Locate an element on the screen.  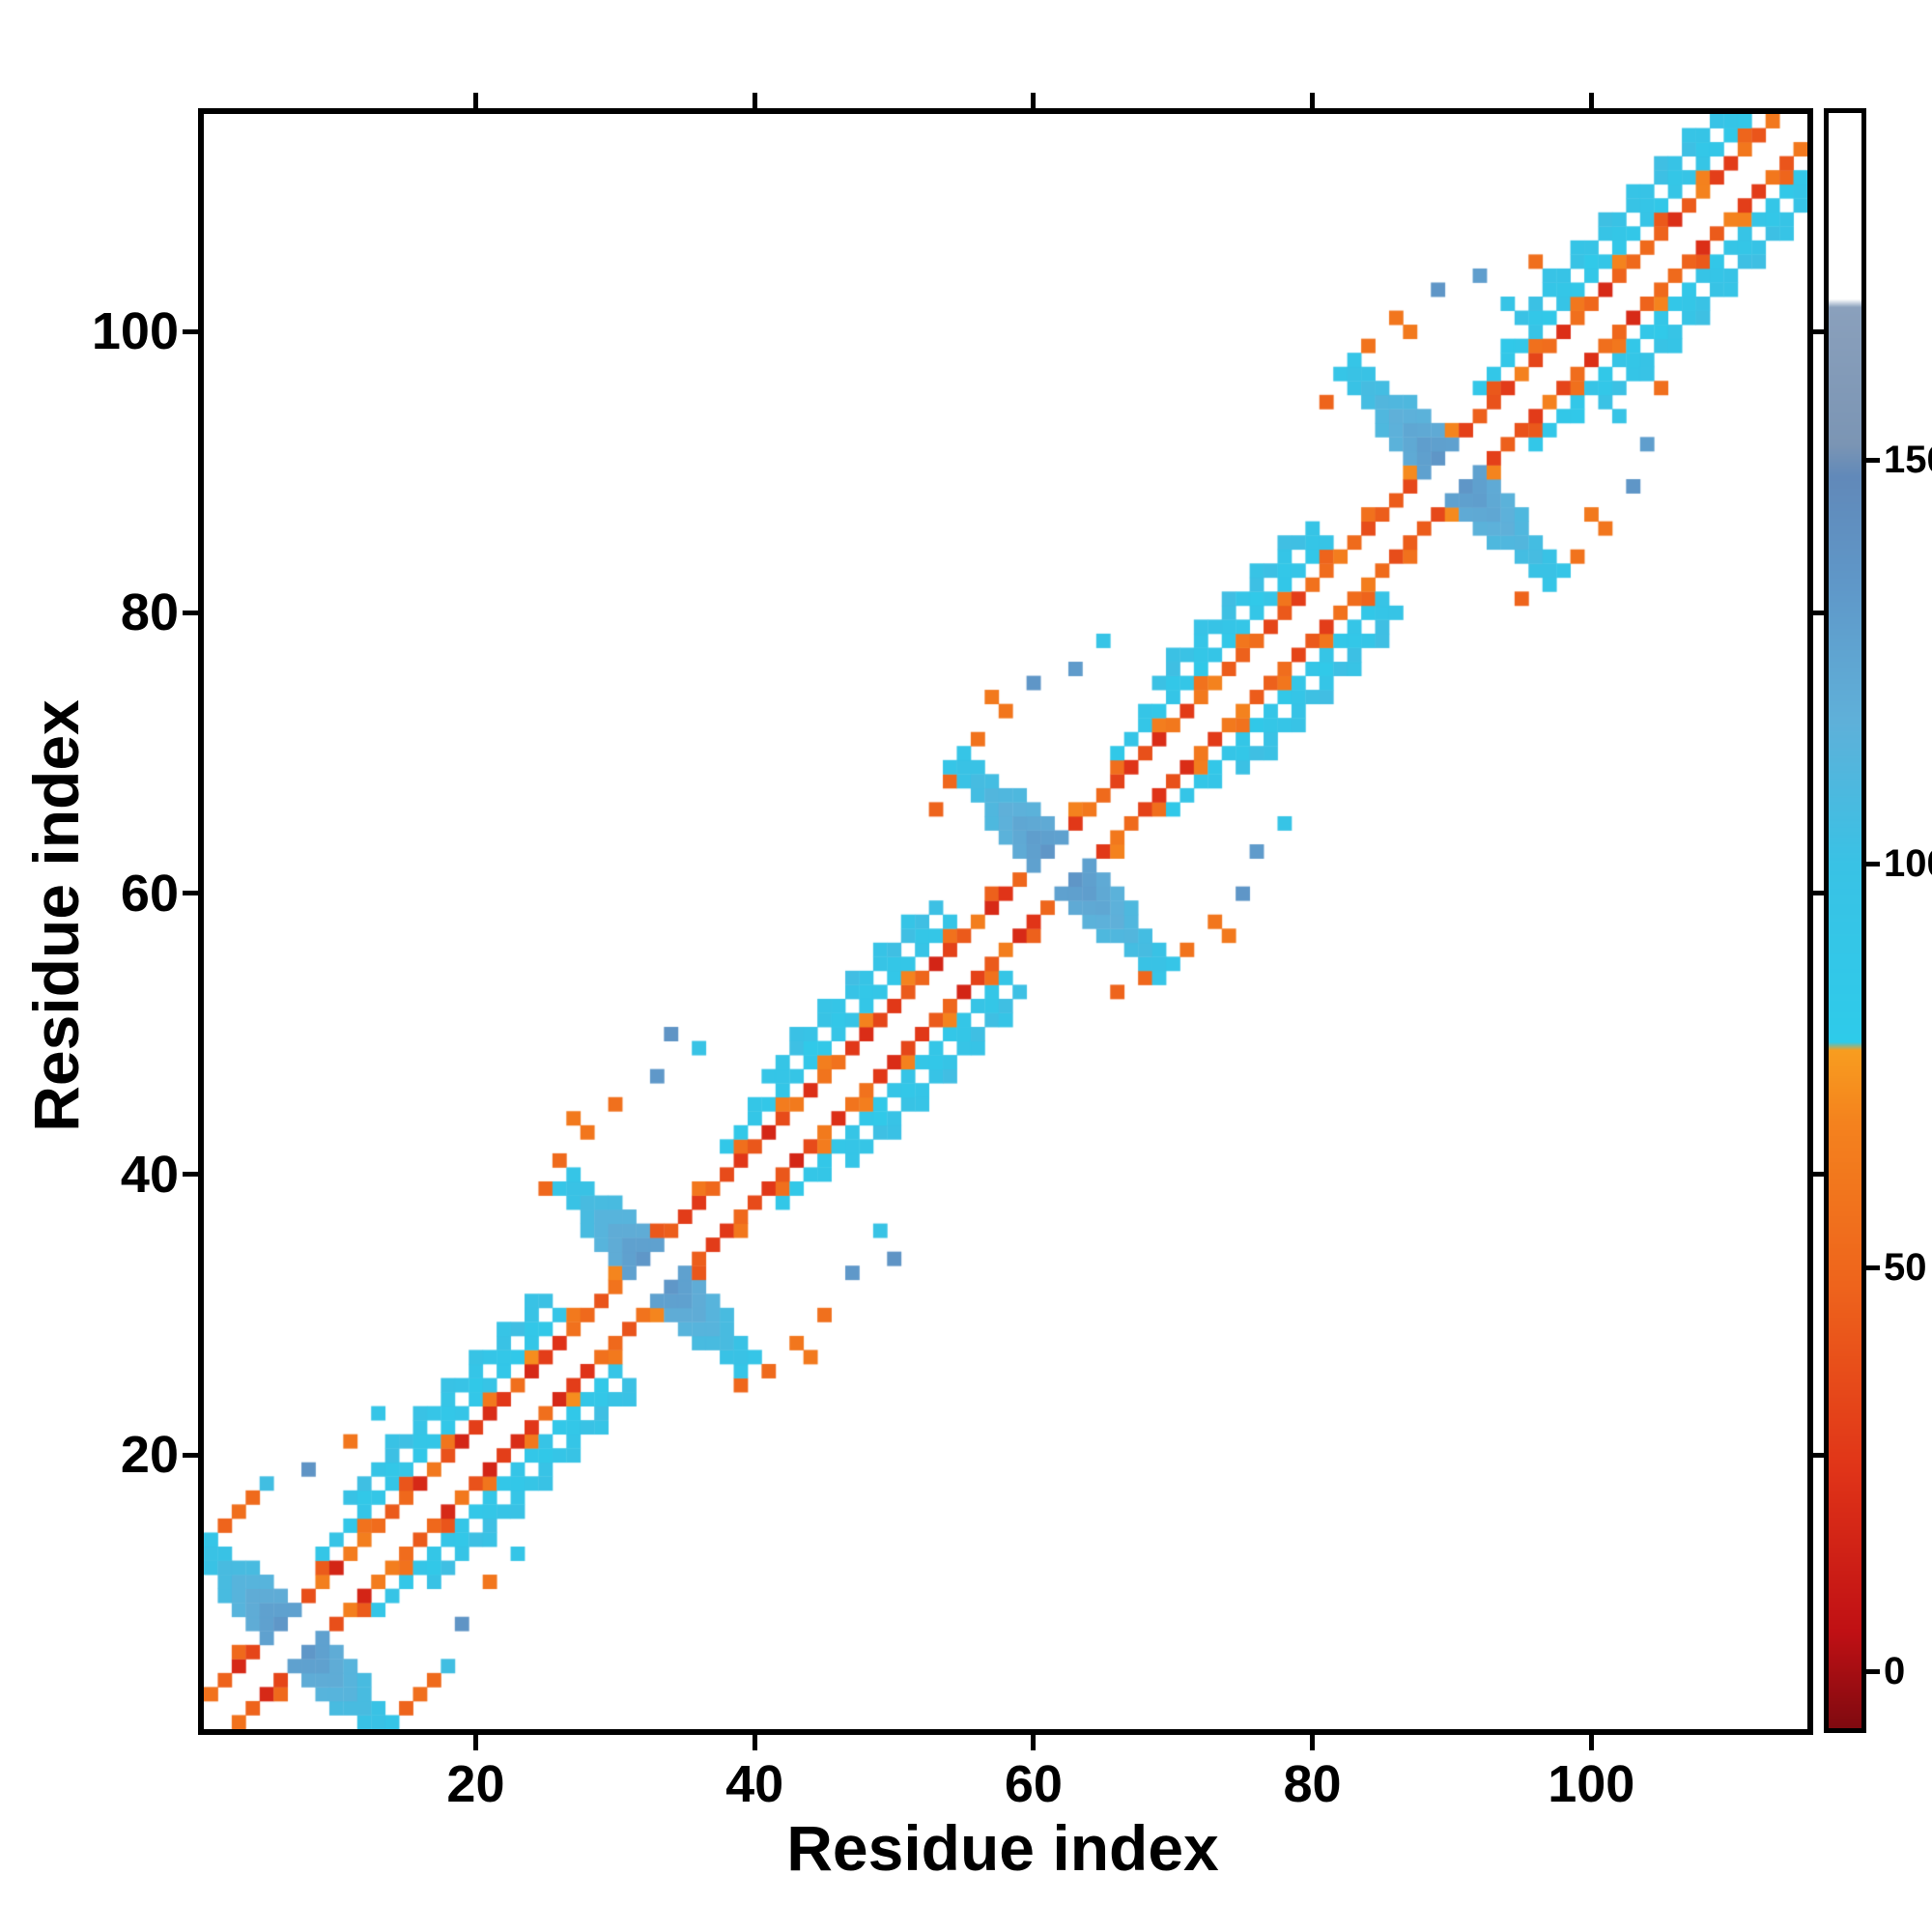
colorbar-tick-label: 50 is located at coordinates (1905, 1268).